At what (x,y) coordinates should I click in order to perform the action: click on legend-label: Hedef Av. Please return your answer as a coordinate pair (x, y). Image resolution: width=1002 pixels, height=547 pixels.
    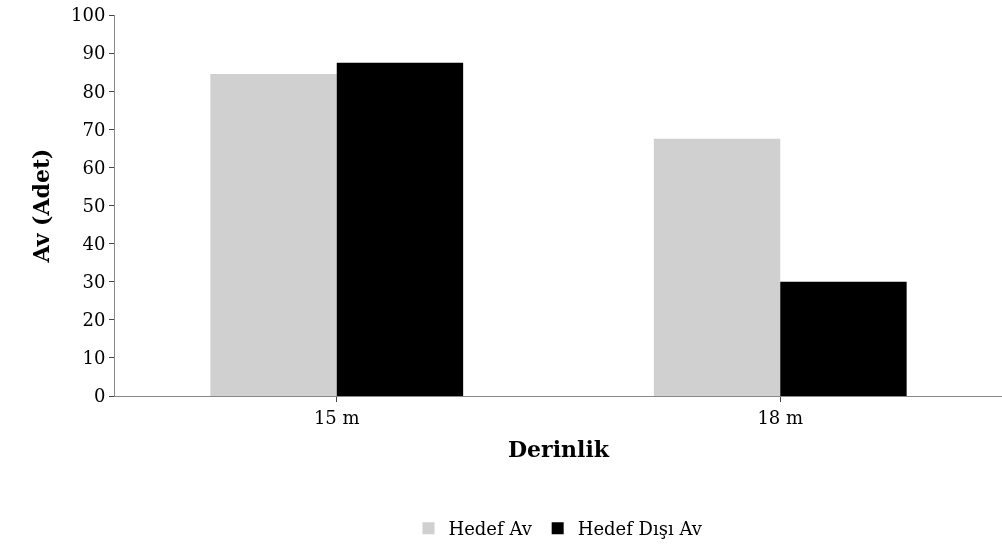
    Looking at the image, I should click on (490, 529).